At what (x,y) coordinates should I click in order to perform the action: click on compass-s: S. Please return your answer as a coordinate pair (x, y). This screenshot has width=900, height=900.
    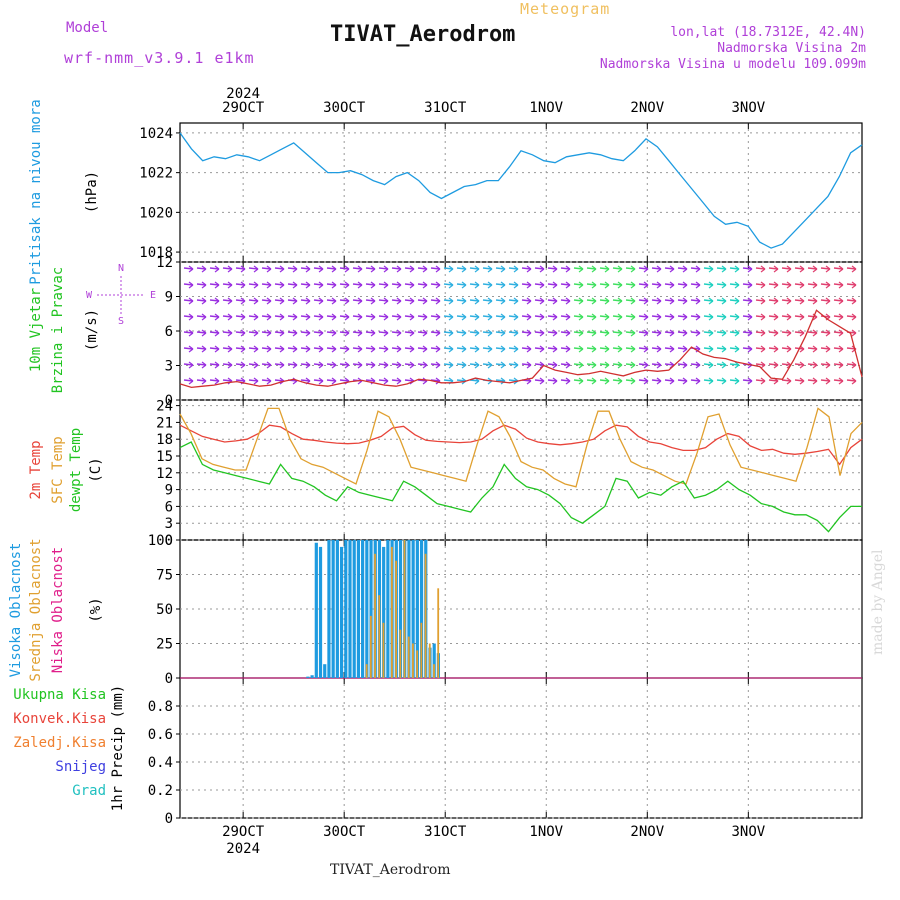
    Looking at the image, I should click on (121, 321).